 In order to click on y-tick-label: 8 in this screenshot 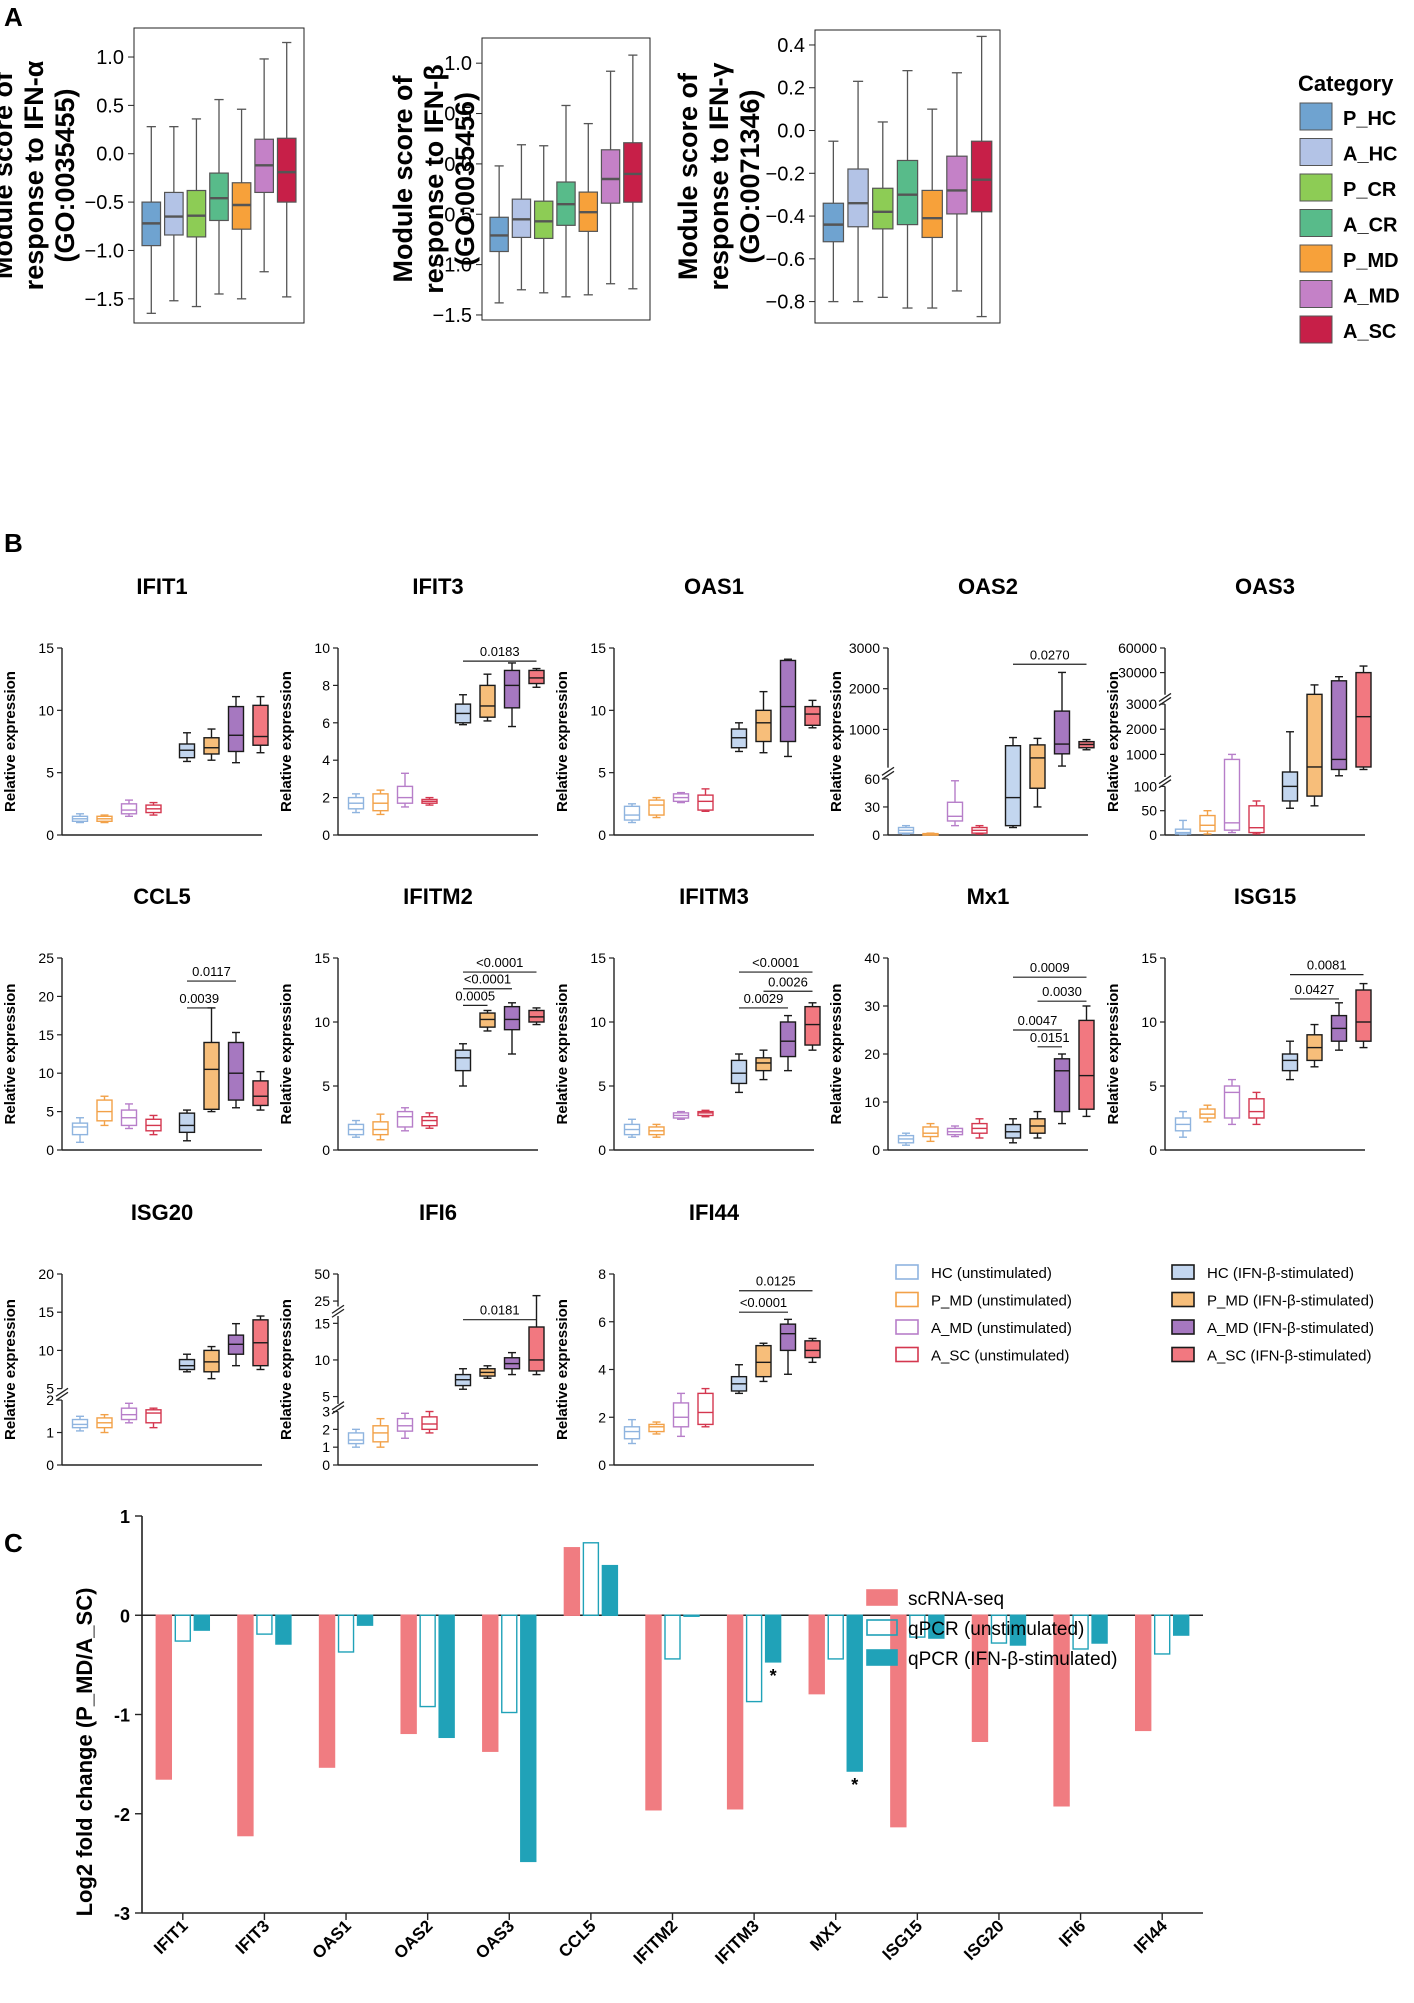, I will do `click(326, 685)`.